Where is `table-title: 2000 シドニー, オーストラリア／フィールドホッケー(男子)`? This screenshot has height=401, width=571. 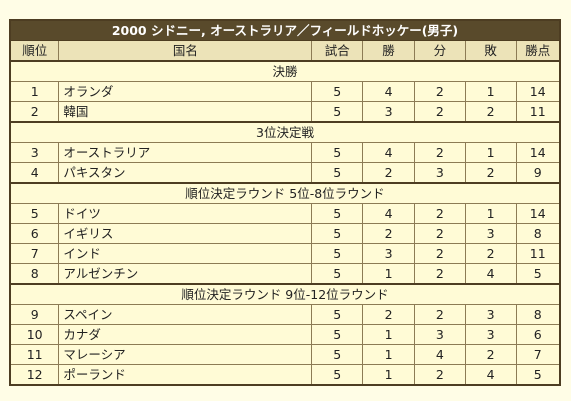
table-title: 2000 シドニー, オーストラリア／フィールドホッケー(男子) is located at coordinates (285, 30).